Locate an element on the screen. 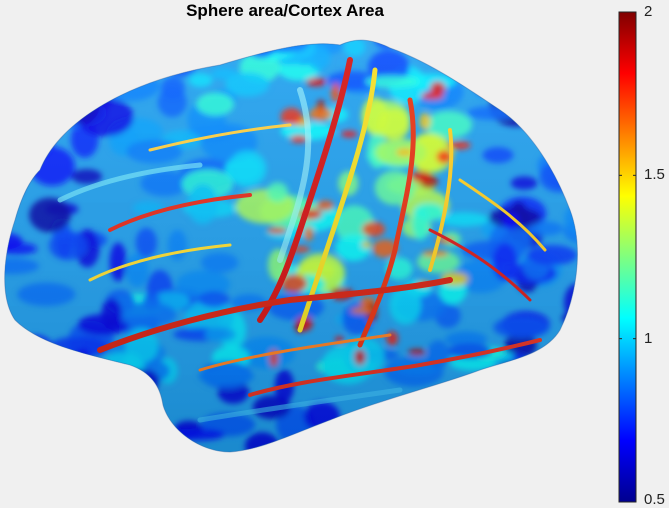 The image size is (669, 508). colorbar-gradient is located at coordinates (627, 257).